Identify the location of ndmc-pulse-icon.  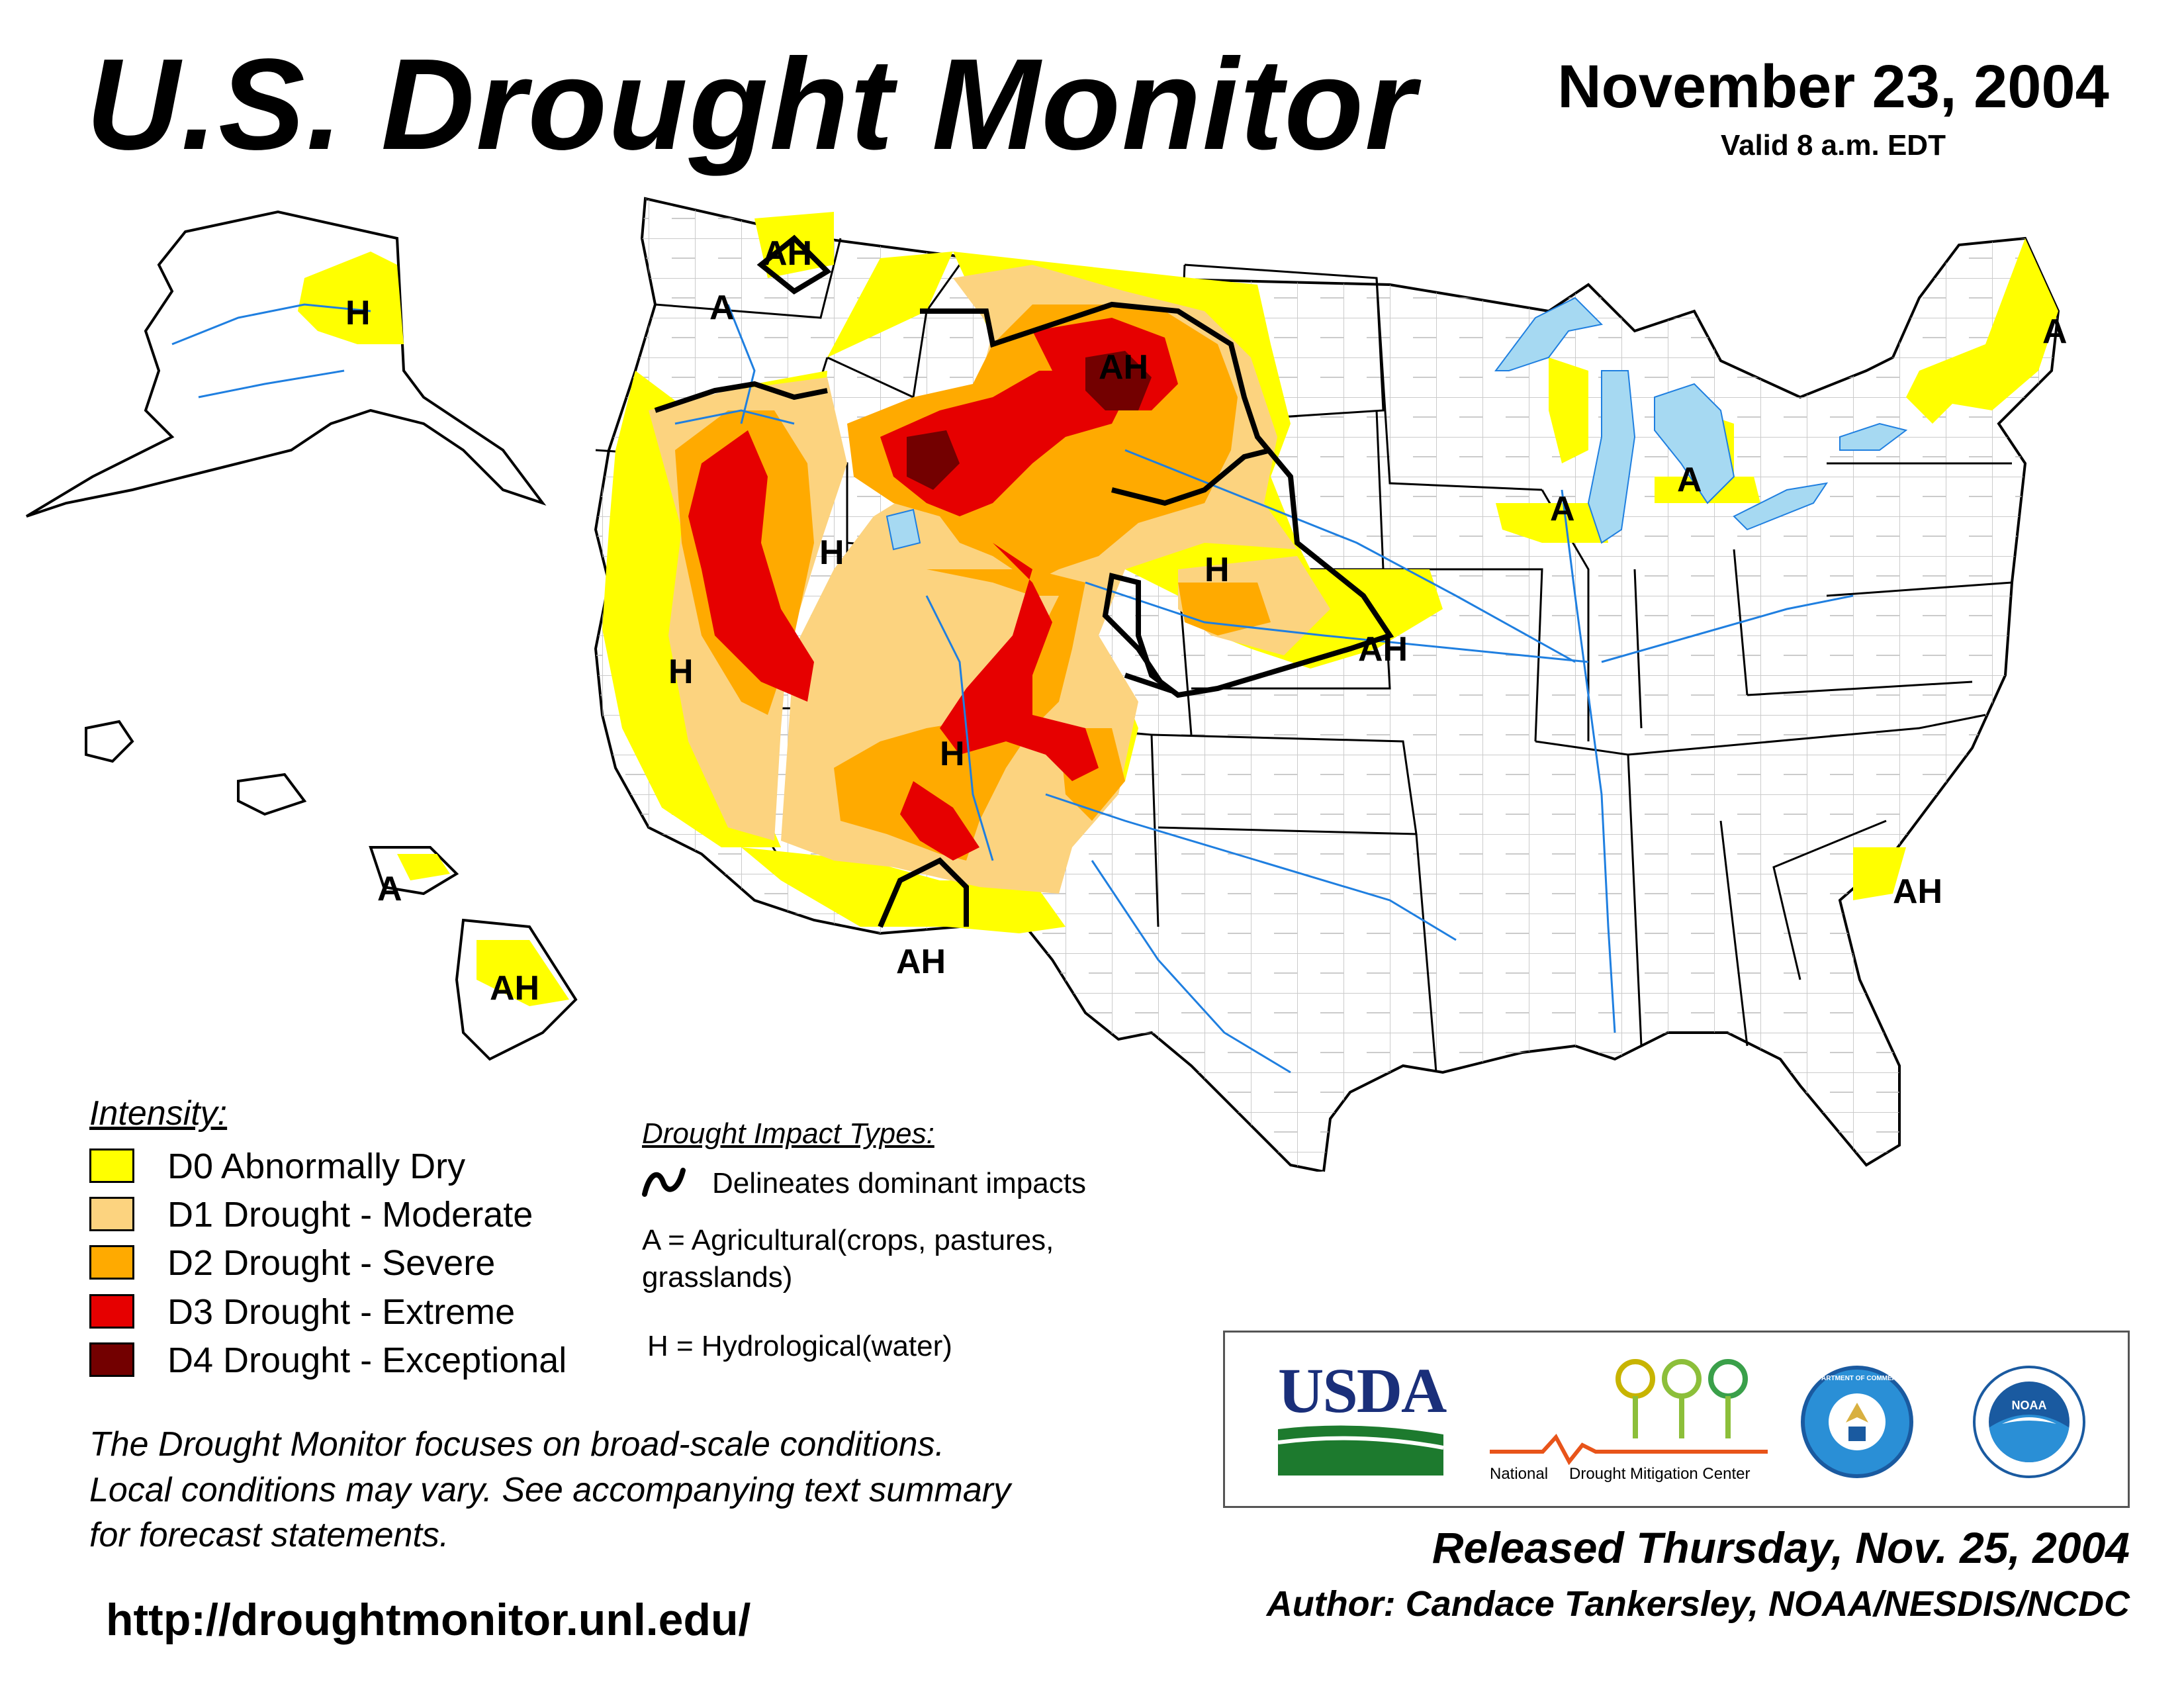
(1629, 1449).